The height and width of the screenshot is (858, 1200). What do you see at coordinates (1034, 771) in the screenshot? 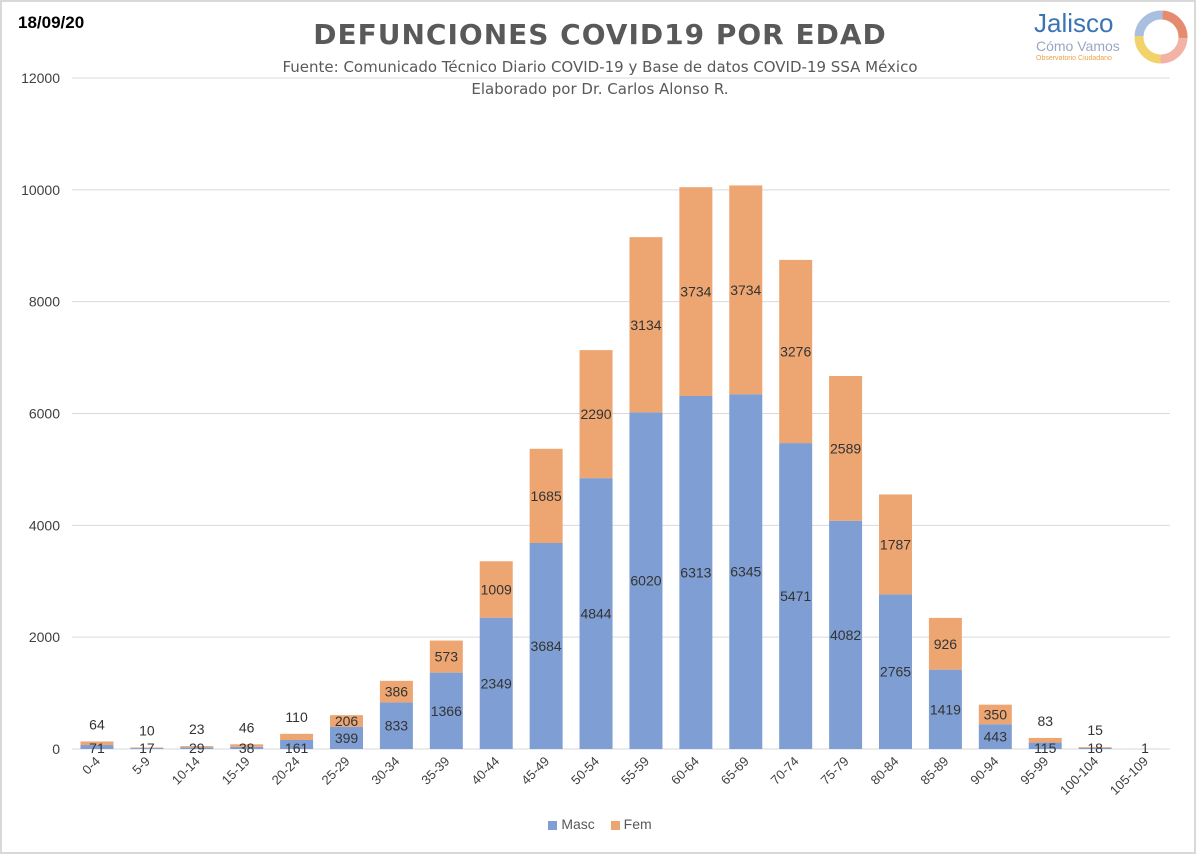
I see `x-tick-label: 95-99` at bounding box center [1034, 771].